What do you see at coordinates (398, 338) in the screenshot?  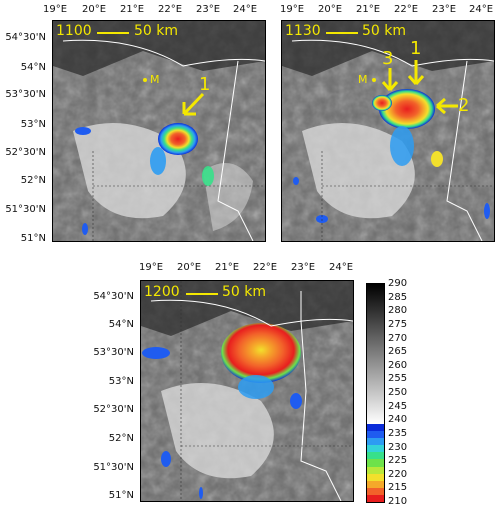 I see `colorbar-label: 270` at bounding box center [398, 338].